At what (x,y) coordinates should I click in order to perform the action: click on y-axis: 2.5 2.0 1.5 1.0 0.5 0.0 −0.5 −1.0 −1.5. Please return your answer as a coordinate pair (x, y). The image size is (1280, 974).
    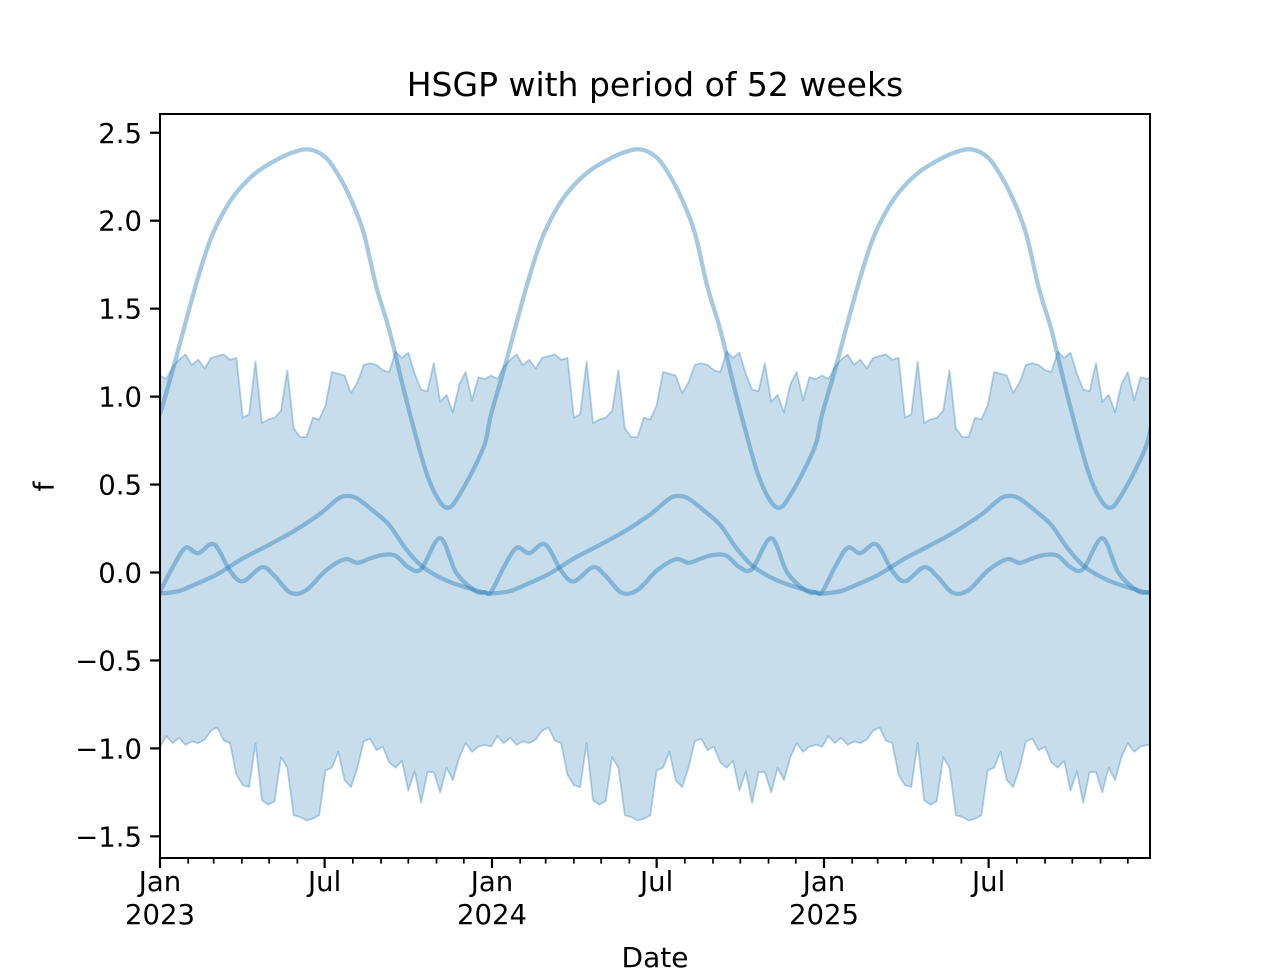
    Looking at the image, I should click on (117, 485).